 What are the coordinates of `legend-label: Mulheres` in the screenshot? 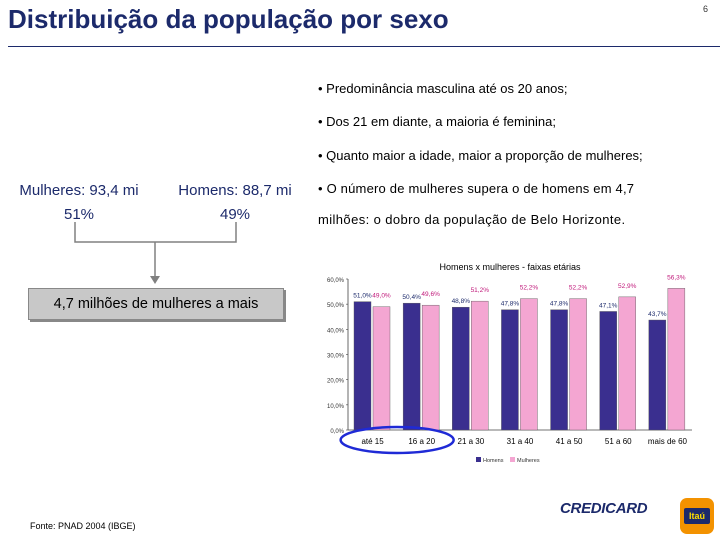 It's located at (528, 461).